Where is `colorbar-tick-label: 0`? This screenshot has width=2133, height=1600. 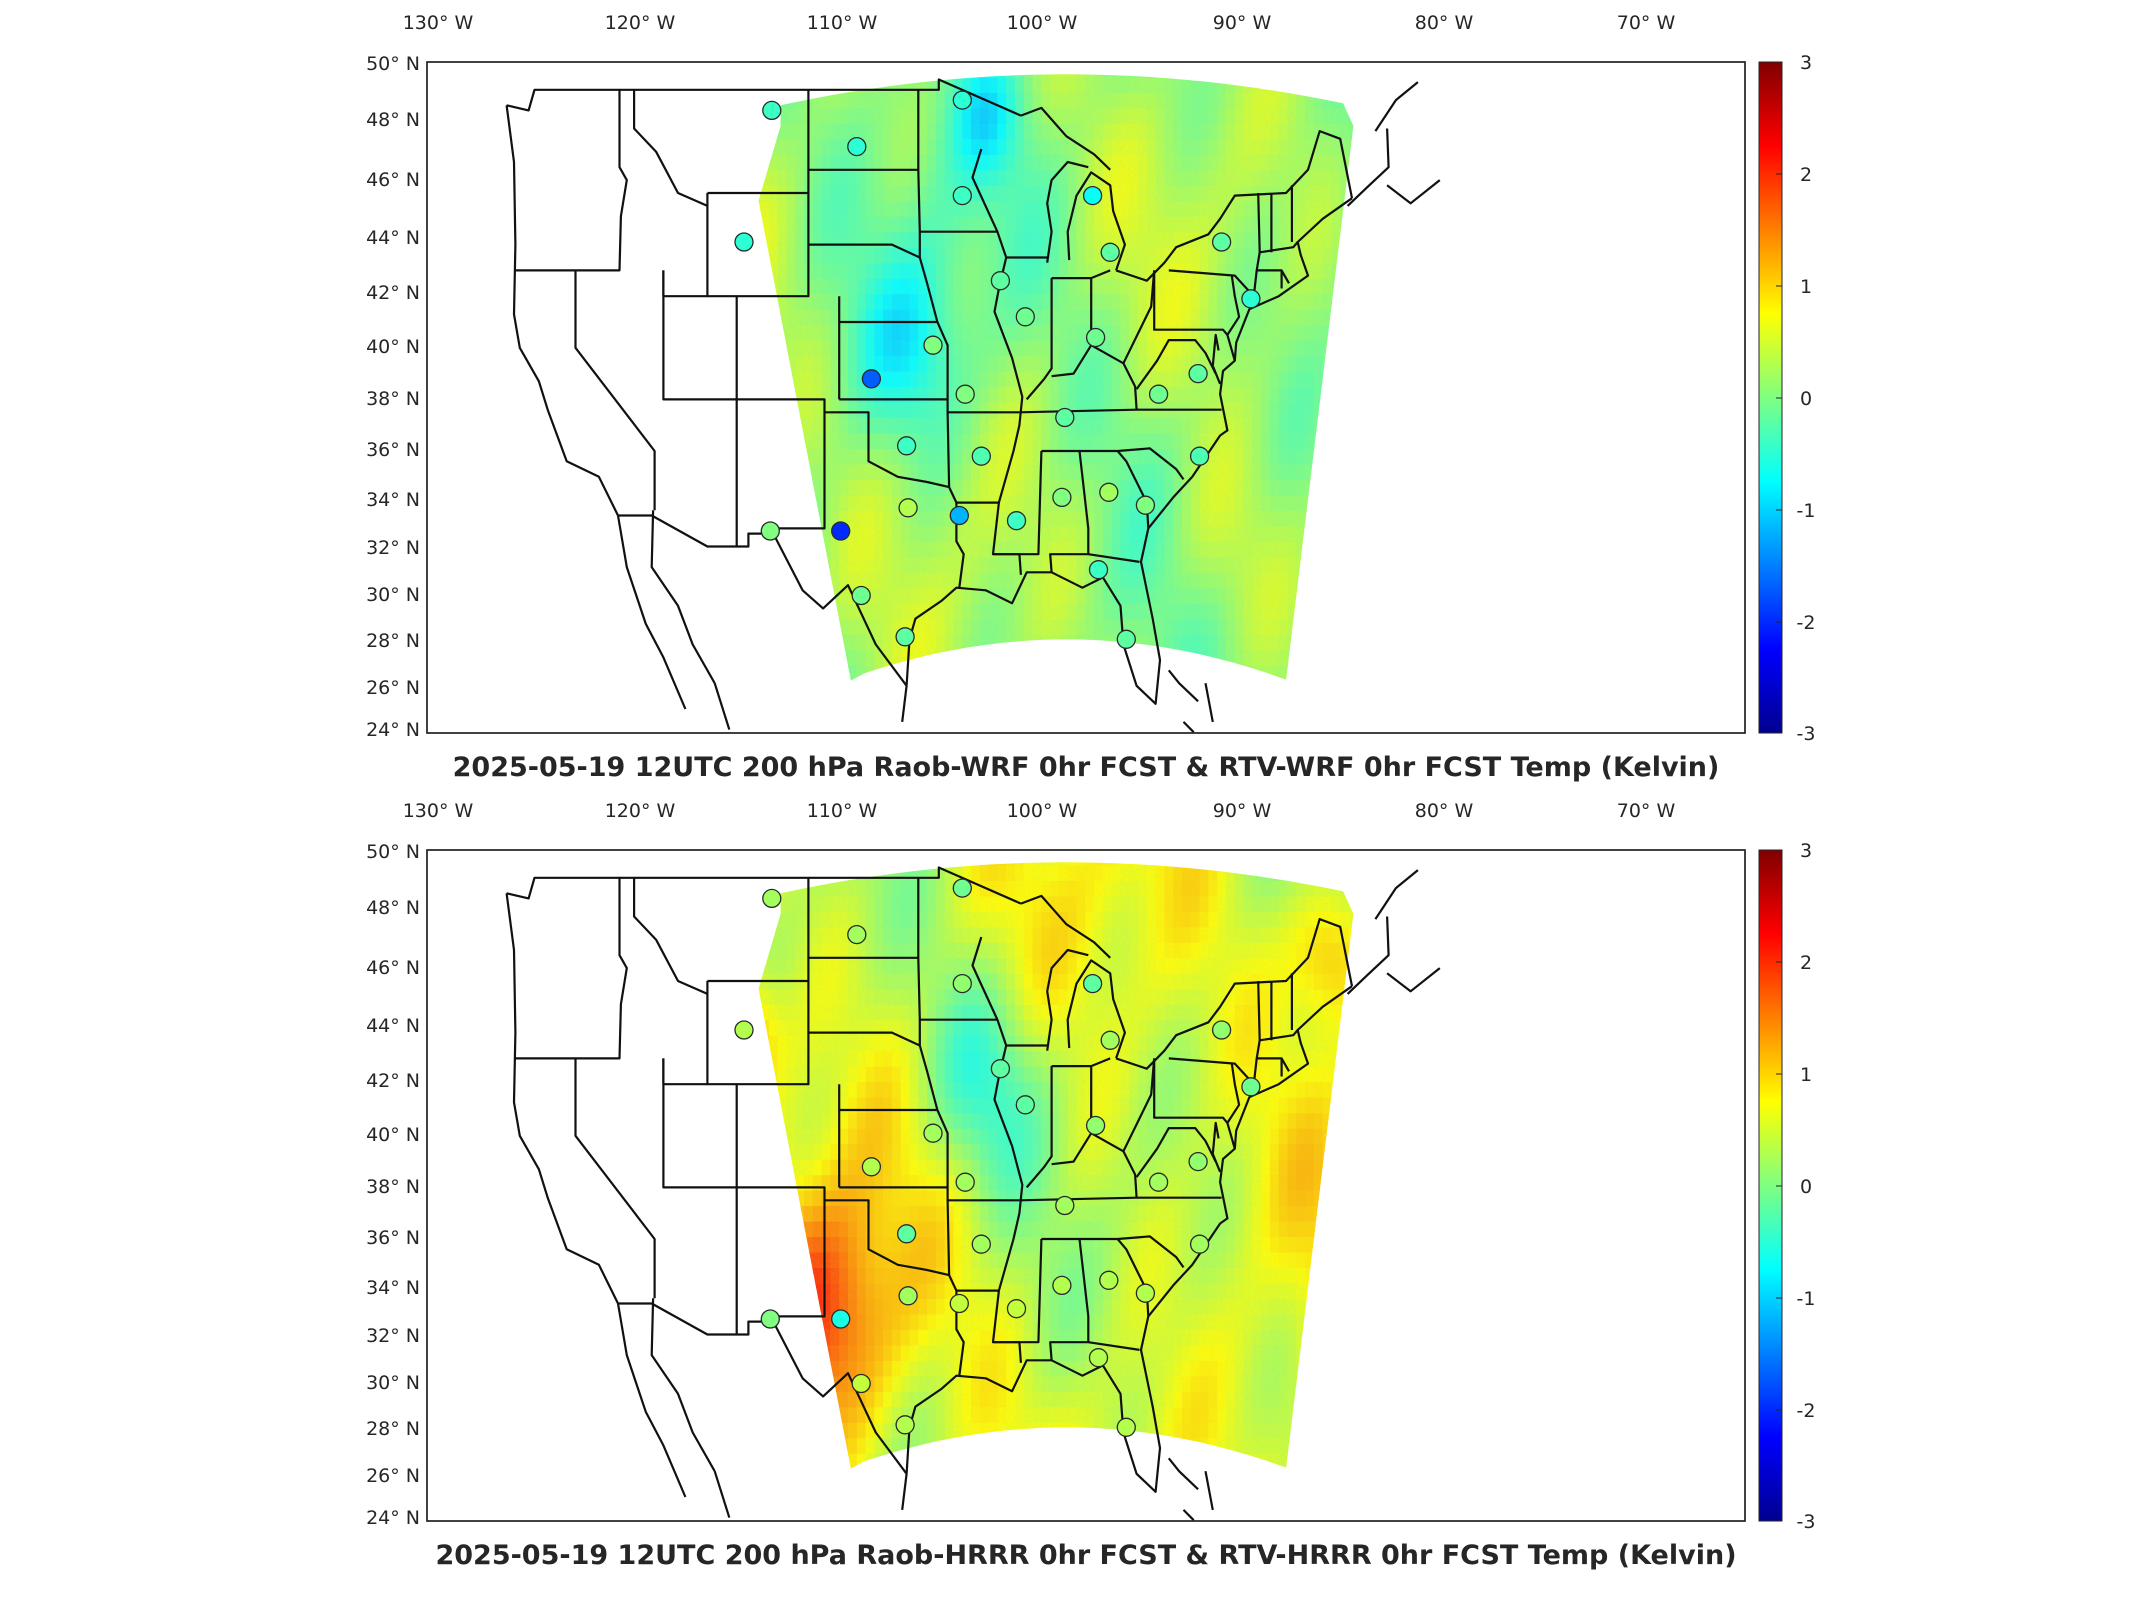
colorbar-tick-label: 0 is located at coordinates (1806, 399).